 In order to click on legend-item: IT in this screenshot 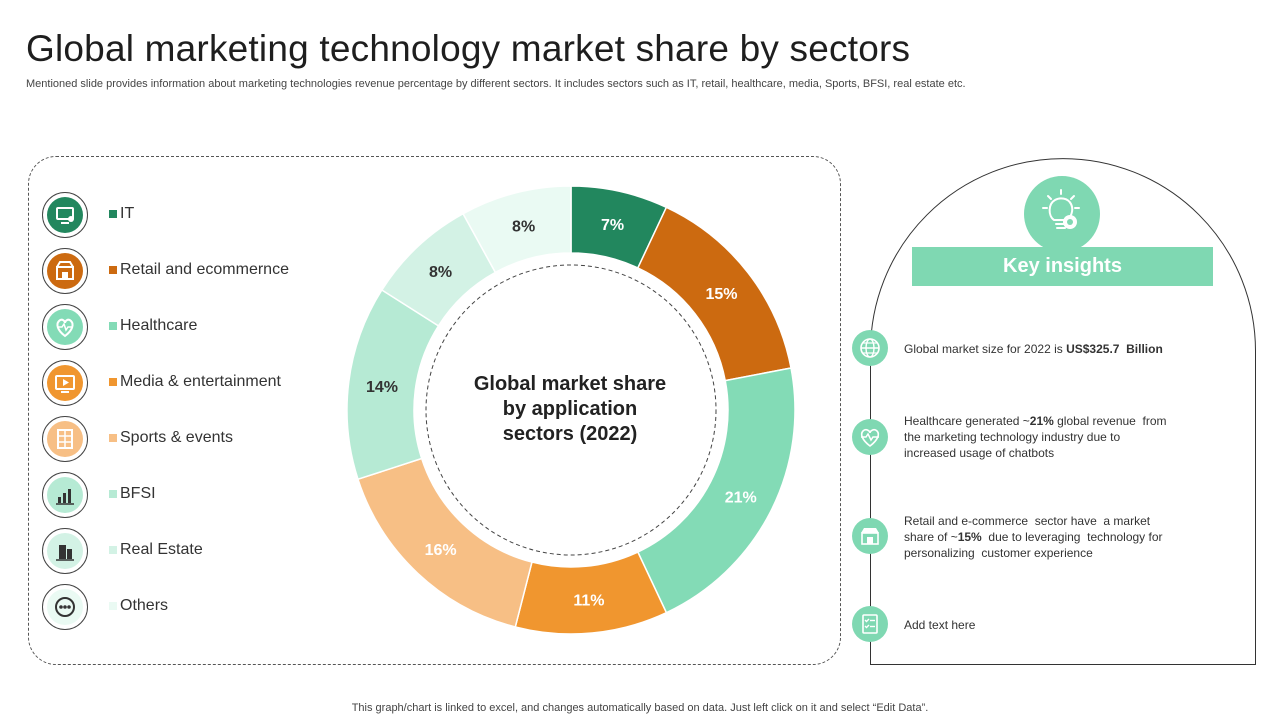, I will do `click(192, 215)`.